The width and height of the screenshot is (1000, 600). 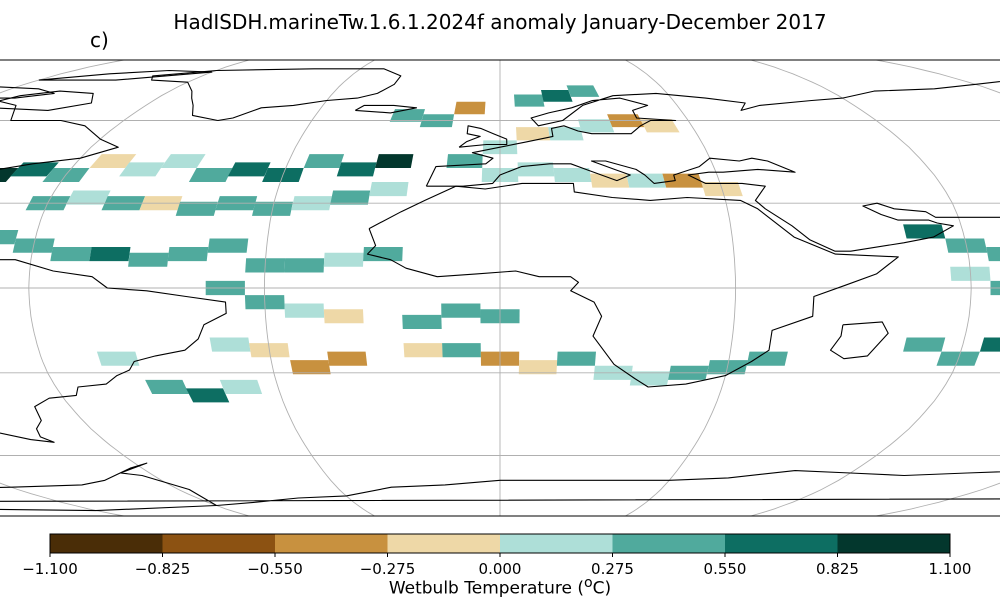 What do you see at coordinates (387, 569) in the screenshot?
I see `colorbar-tick-label: −0.275` at bounding box center [387, 569].